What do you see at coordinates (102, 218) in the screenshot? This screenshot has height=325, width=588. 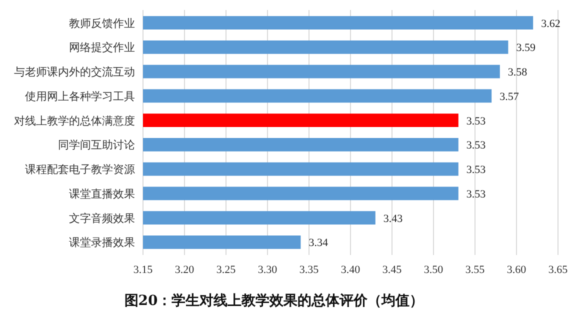 I see `y-tick-label: 文字音频效果` at bounding box center [102, 218].